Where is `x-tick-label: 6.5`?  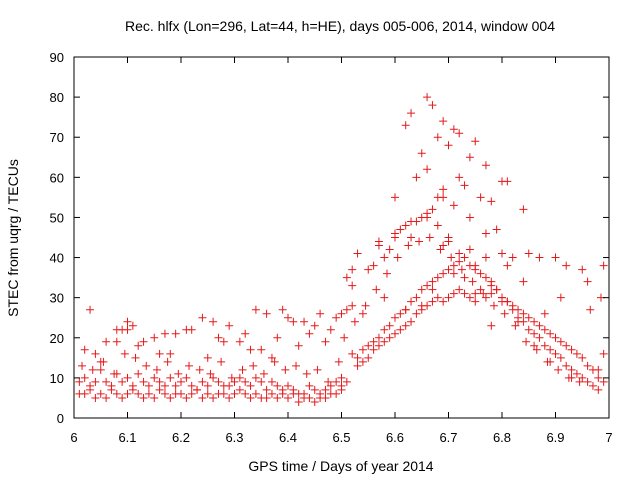
x-tick-label: 6.5 is located at coordinates (341, 437).